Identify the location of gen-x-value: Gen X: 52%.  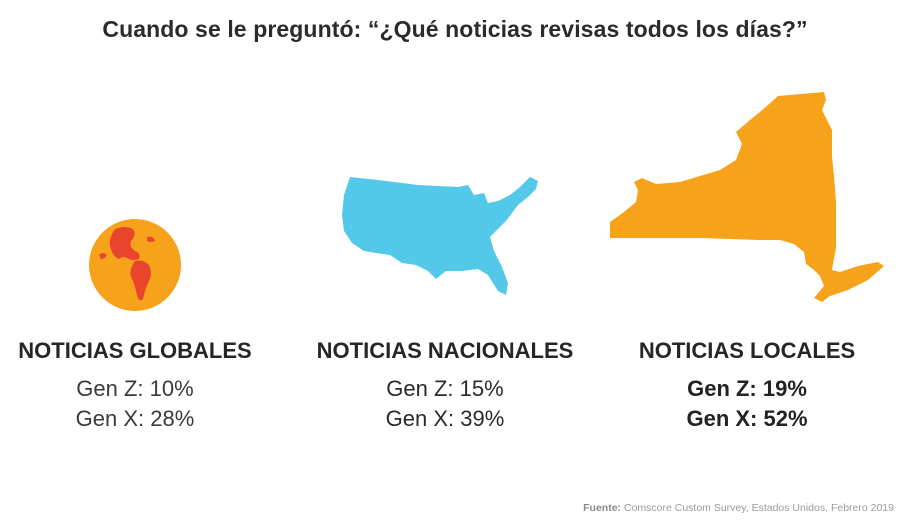
(747, 418).